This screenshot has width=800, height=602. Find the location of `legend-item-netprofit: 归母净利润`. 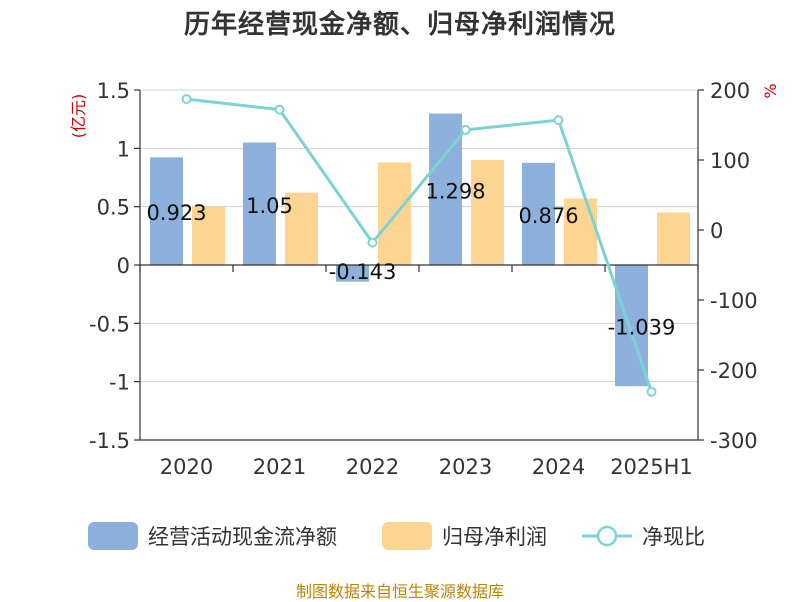

legend-item-netprofit: 归母净利润 is located at coordinates (464, 536).